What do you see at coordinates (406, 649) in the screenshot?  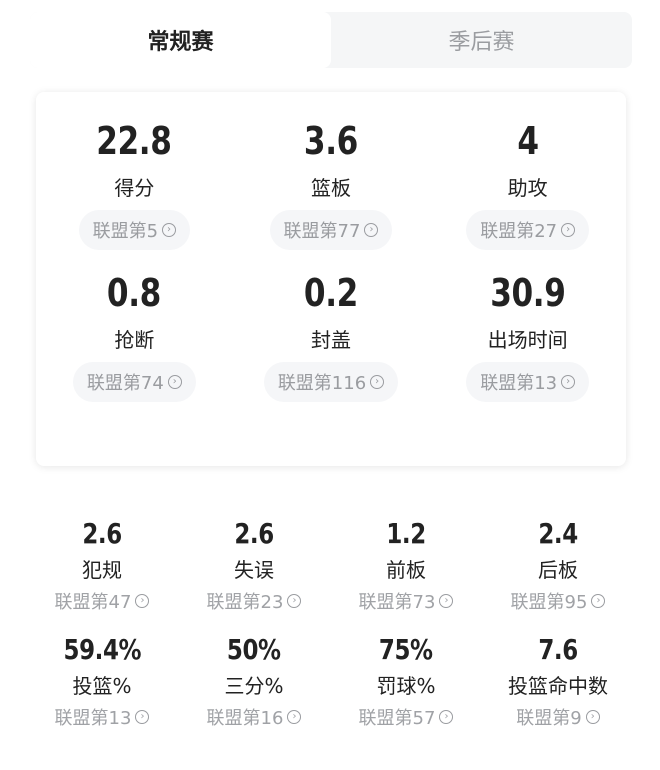 I see `stat-value: 75%` at bounding box center [406, 649].